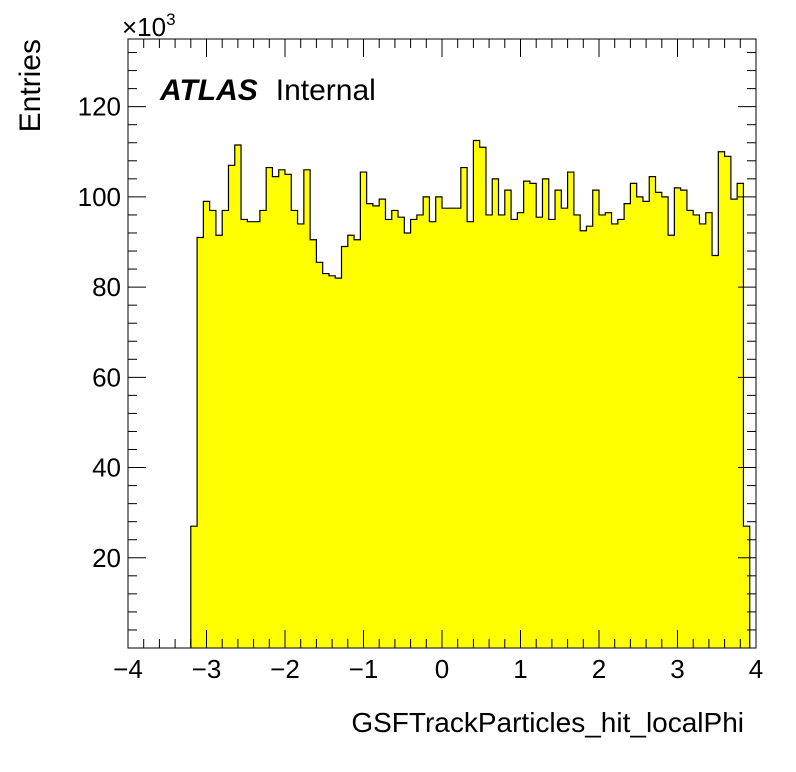  I want to click on x-tick-label: 4, so click(756, 669).